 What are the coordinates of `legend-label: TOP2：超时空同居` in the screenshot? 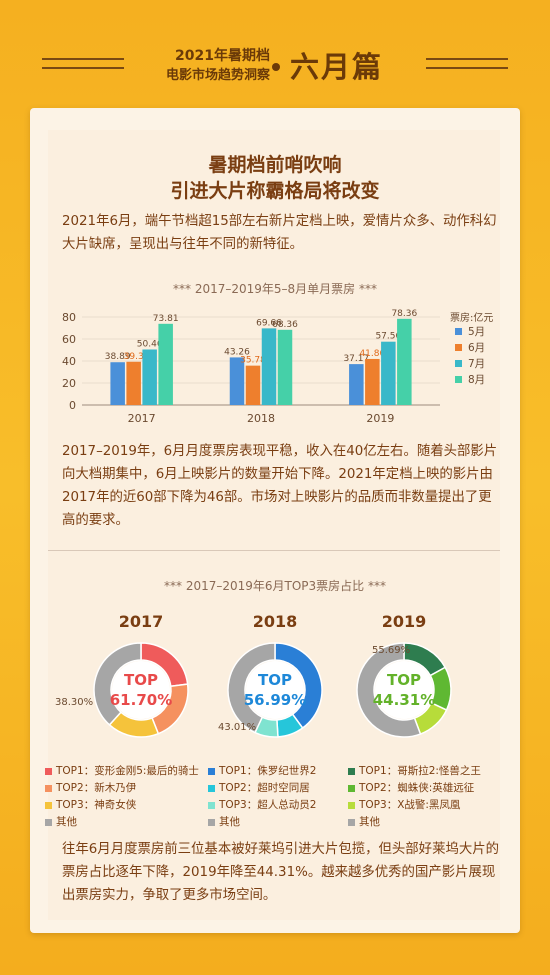 It's located at (264, 788).